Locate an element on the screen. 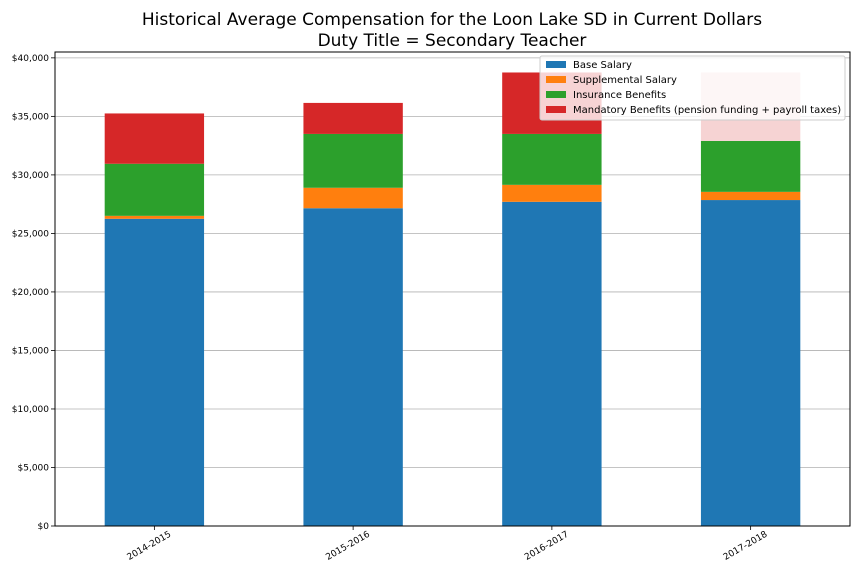 This screenshot has width=864, height=576. chart-subtitle: Duty Title = Secondary Teacher is located at coordinates (452, 41).